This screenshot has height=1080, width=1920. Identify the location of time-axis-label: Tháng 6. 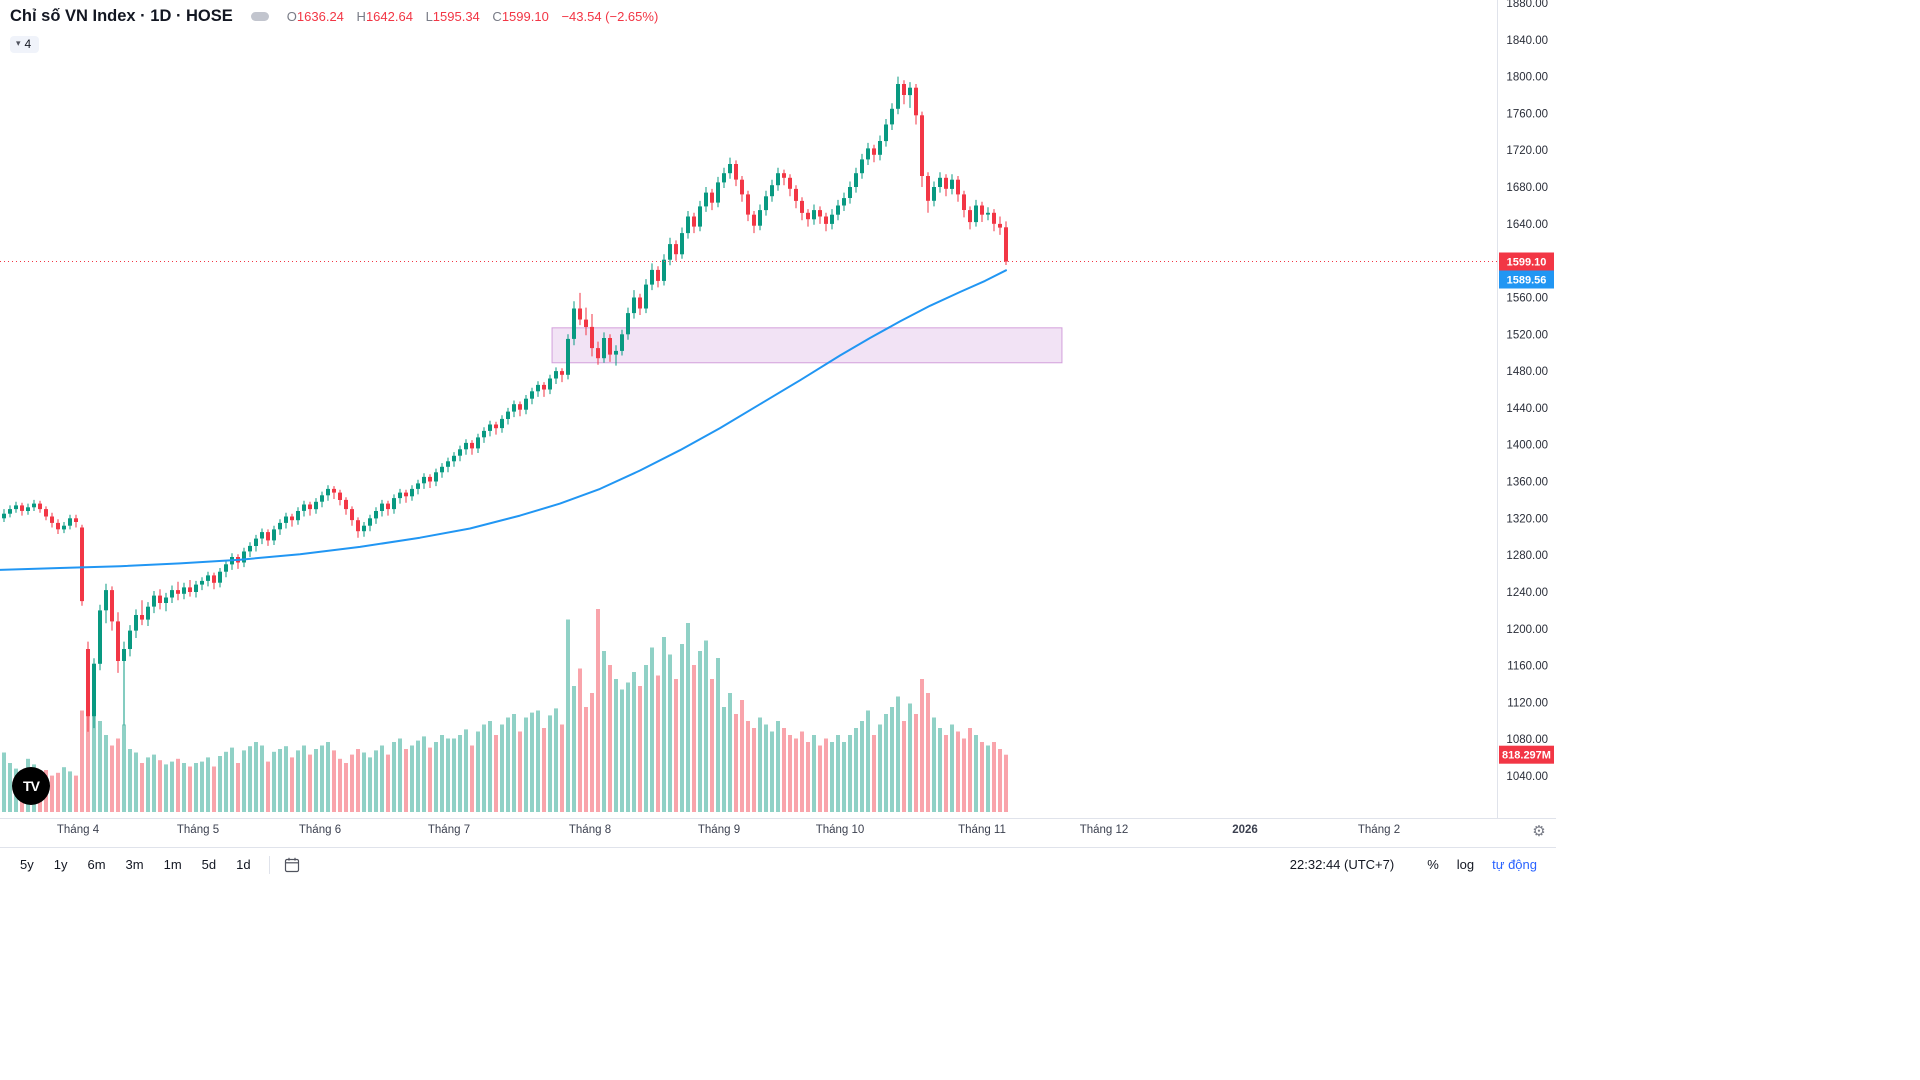
(320, 830).